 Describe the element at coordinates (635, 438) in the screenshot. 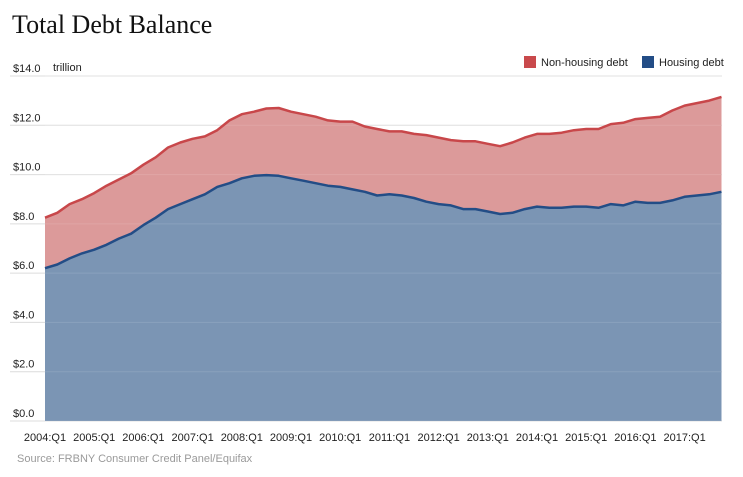

I see `x-tick-label: 2016:Q1` at that location.